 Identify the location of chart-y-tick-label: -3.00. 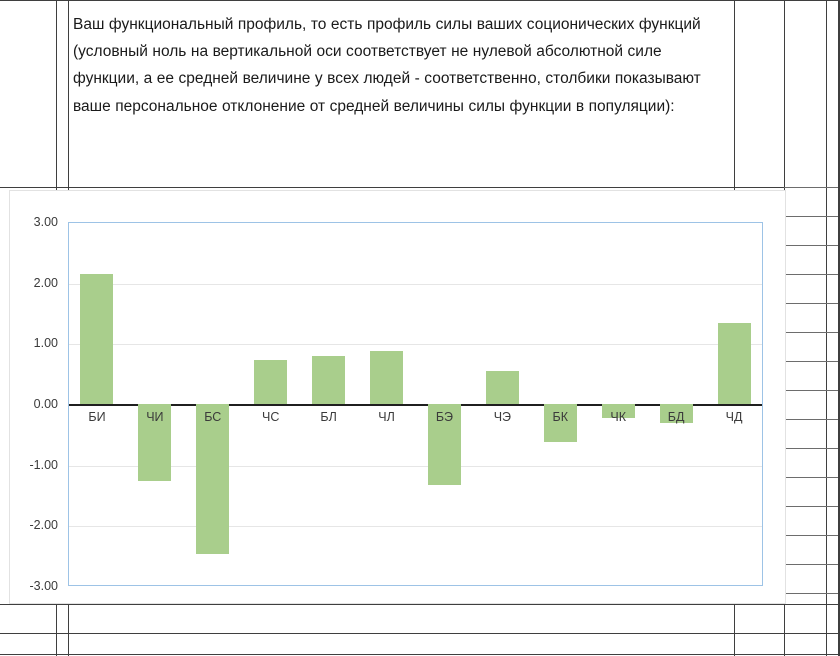
(44, 586).